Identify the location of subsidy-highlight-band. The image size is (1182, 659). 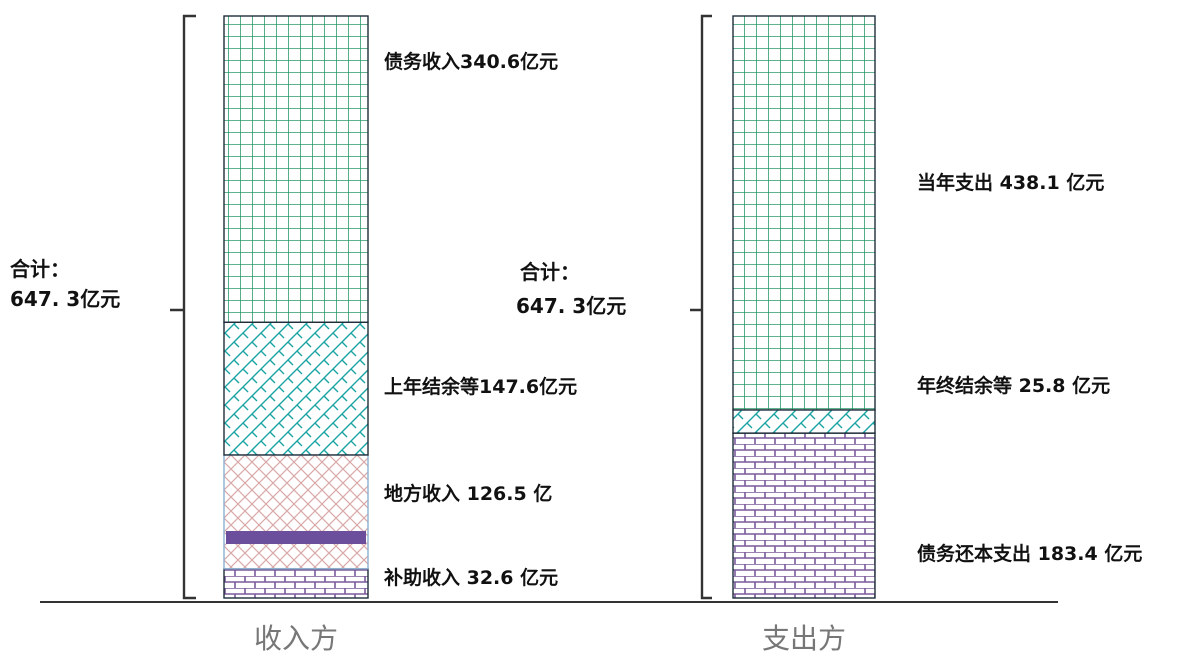
(296, 537).